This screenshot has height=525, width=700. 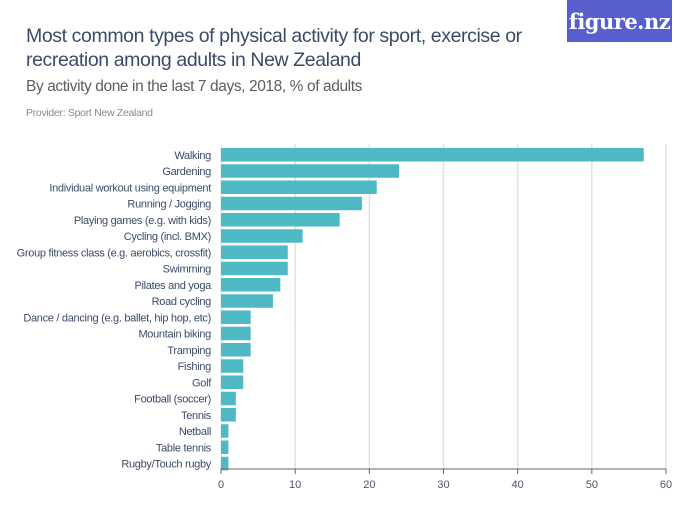 What do you see at coordinates (187, 270) in the screenshot?
I see `category-label: Swimming` at bounding box center [187, 270].